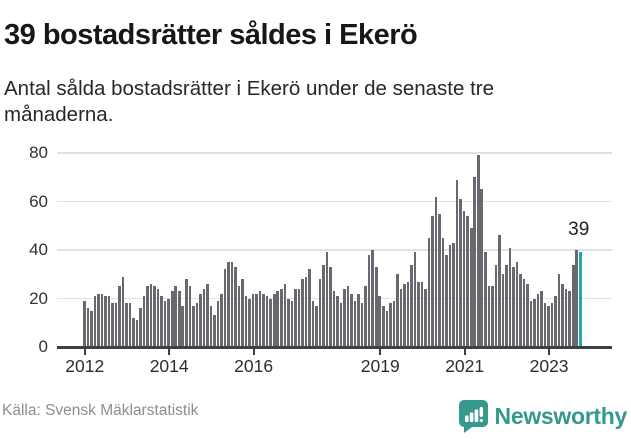 This screenshot has height=439, width=631. What do you see at coordinates (334, 201) in the screenshot?
I see `gridline-y60` at bounding box center [334, 201].